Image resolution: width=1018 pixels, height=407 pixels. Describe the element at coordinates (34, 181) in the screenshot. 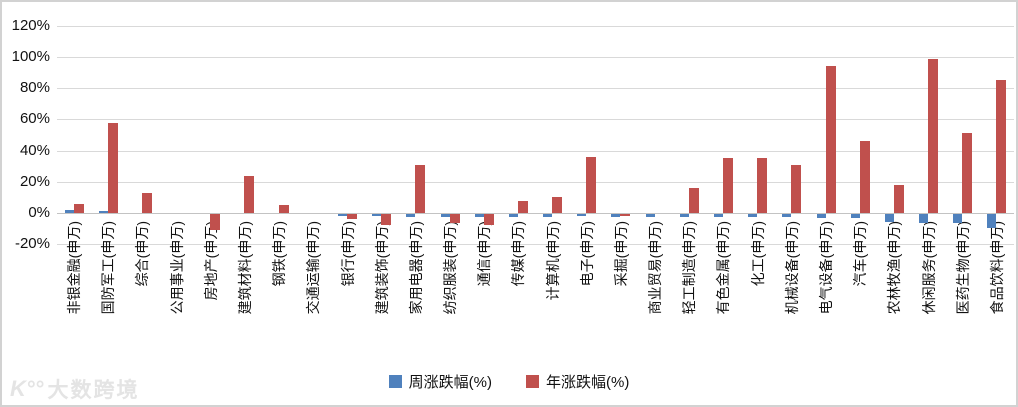

I see `y-axis-tick: 20%` at that location.